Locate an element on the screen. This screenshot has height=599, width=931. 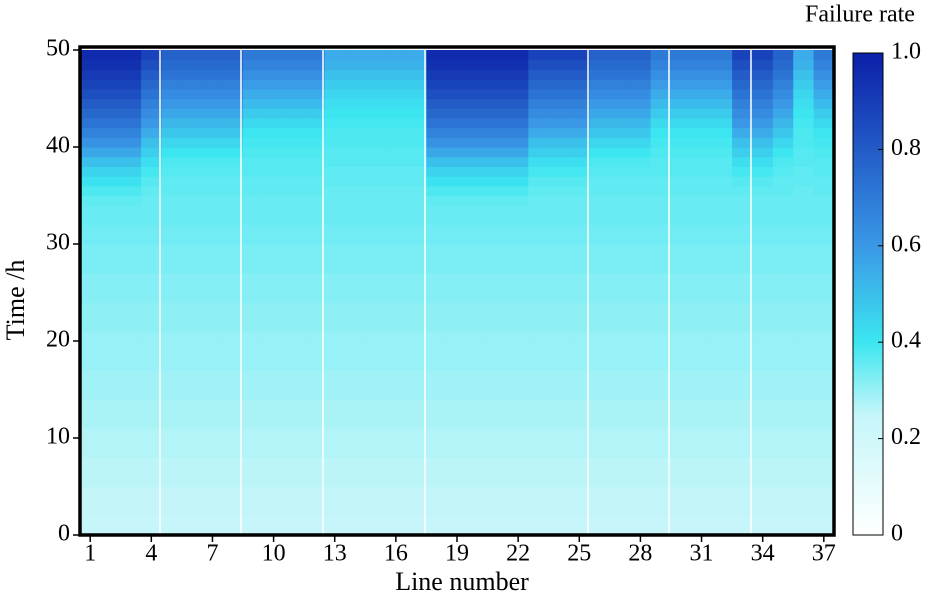
x-tick-label: 16 is located at coordinates (396, 554).